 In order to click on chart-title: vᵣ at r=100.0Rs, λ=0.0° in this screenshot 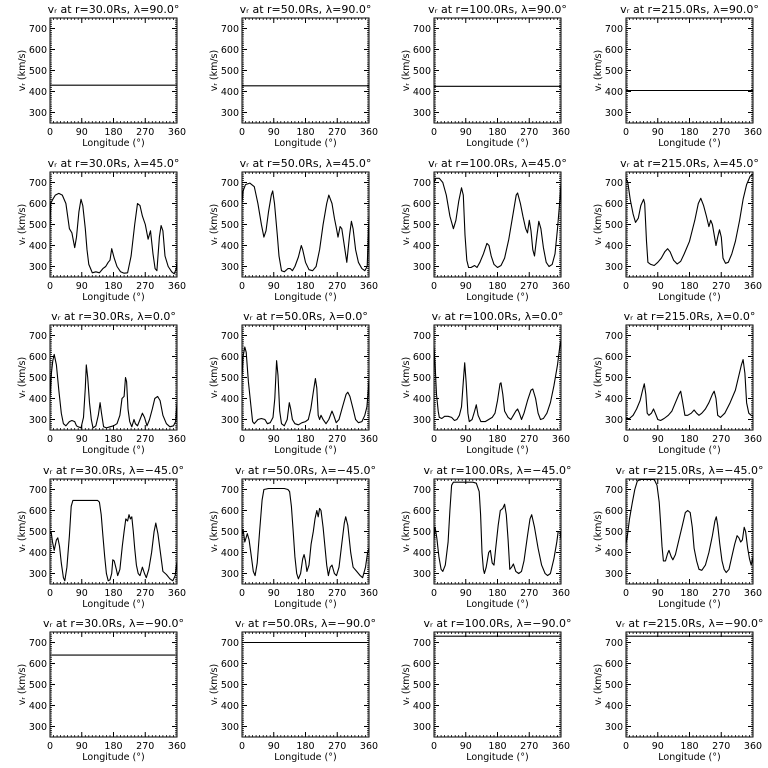, I will do `click(498, 316)`.